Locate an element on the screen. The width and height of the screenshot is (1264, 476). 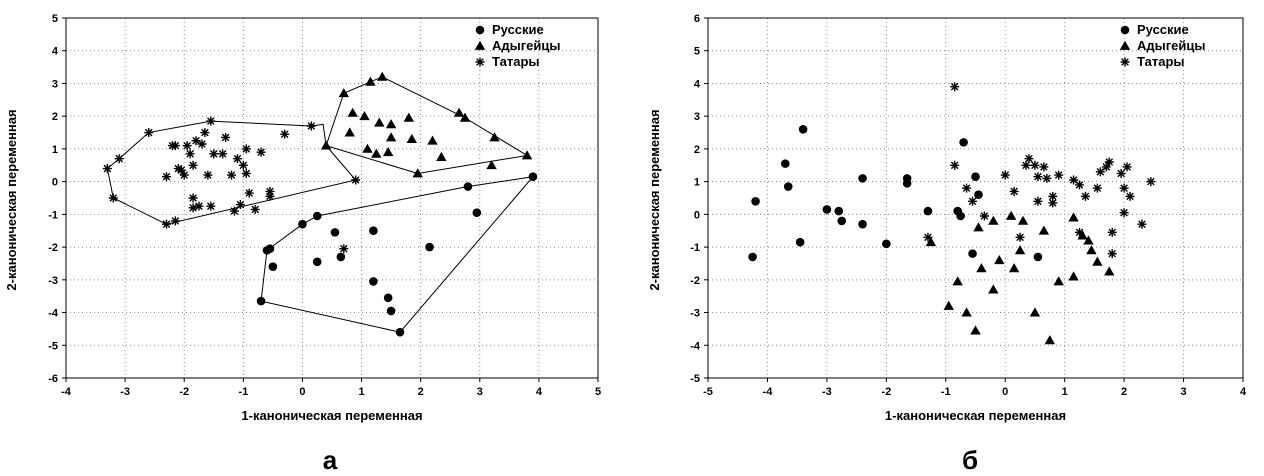
panel-label: б is located at coordinates (970, 460).